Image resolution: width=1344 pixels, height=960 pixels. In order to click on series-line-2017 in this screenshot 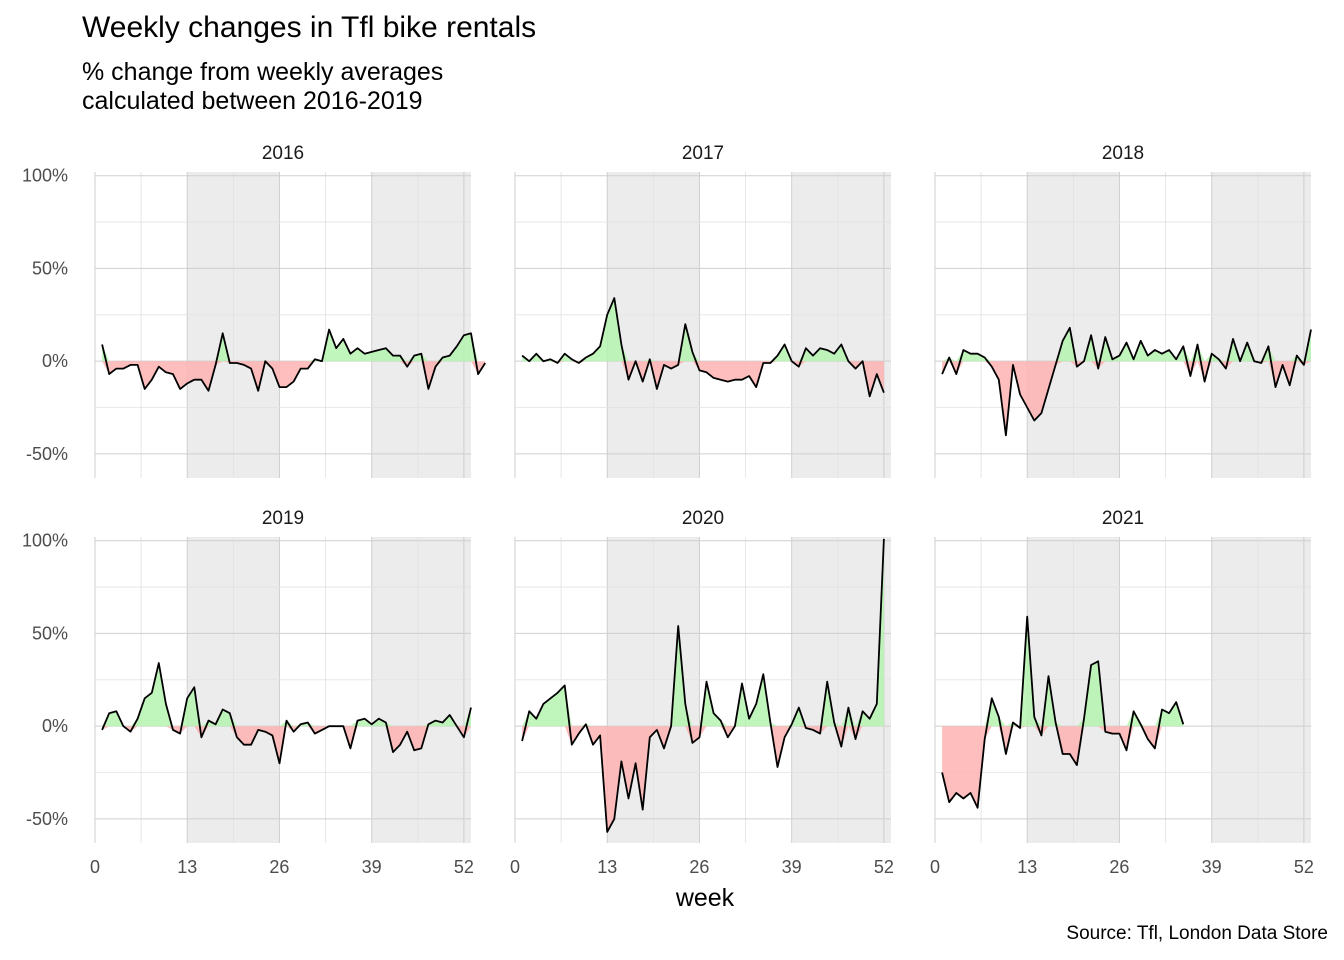, I will do `click(703, 347)`.